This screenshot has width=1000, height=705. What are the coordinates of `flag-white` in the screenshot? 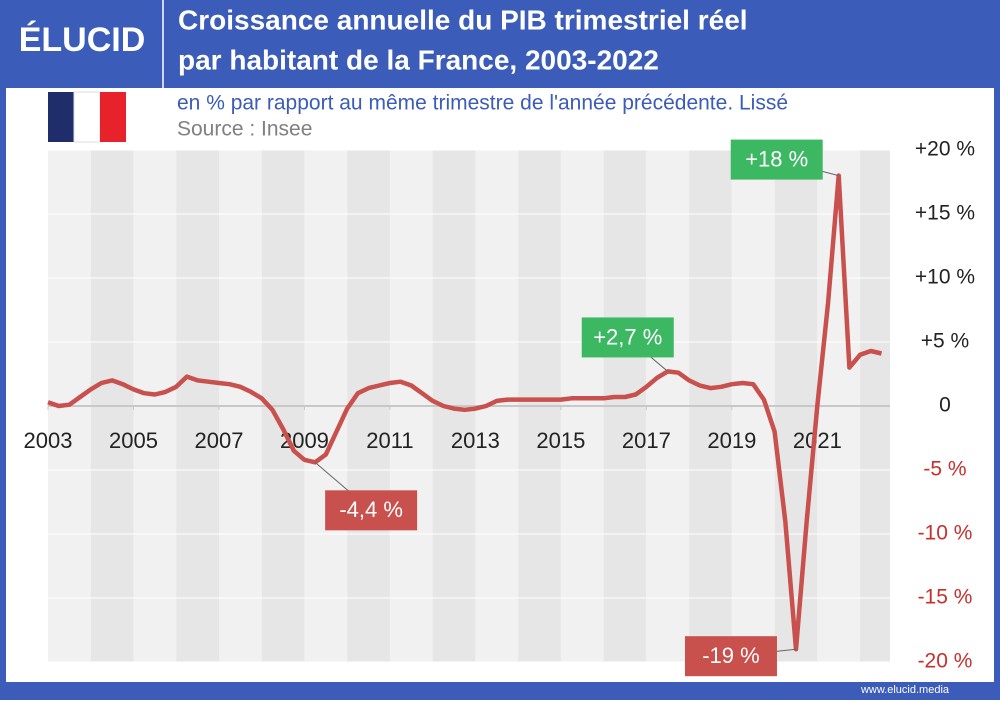 It's located at (87, 117).